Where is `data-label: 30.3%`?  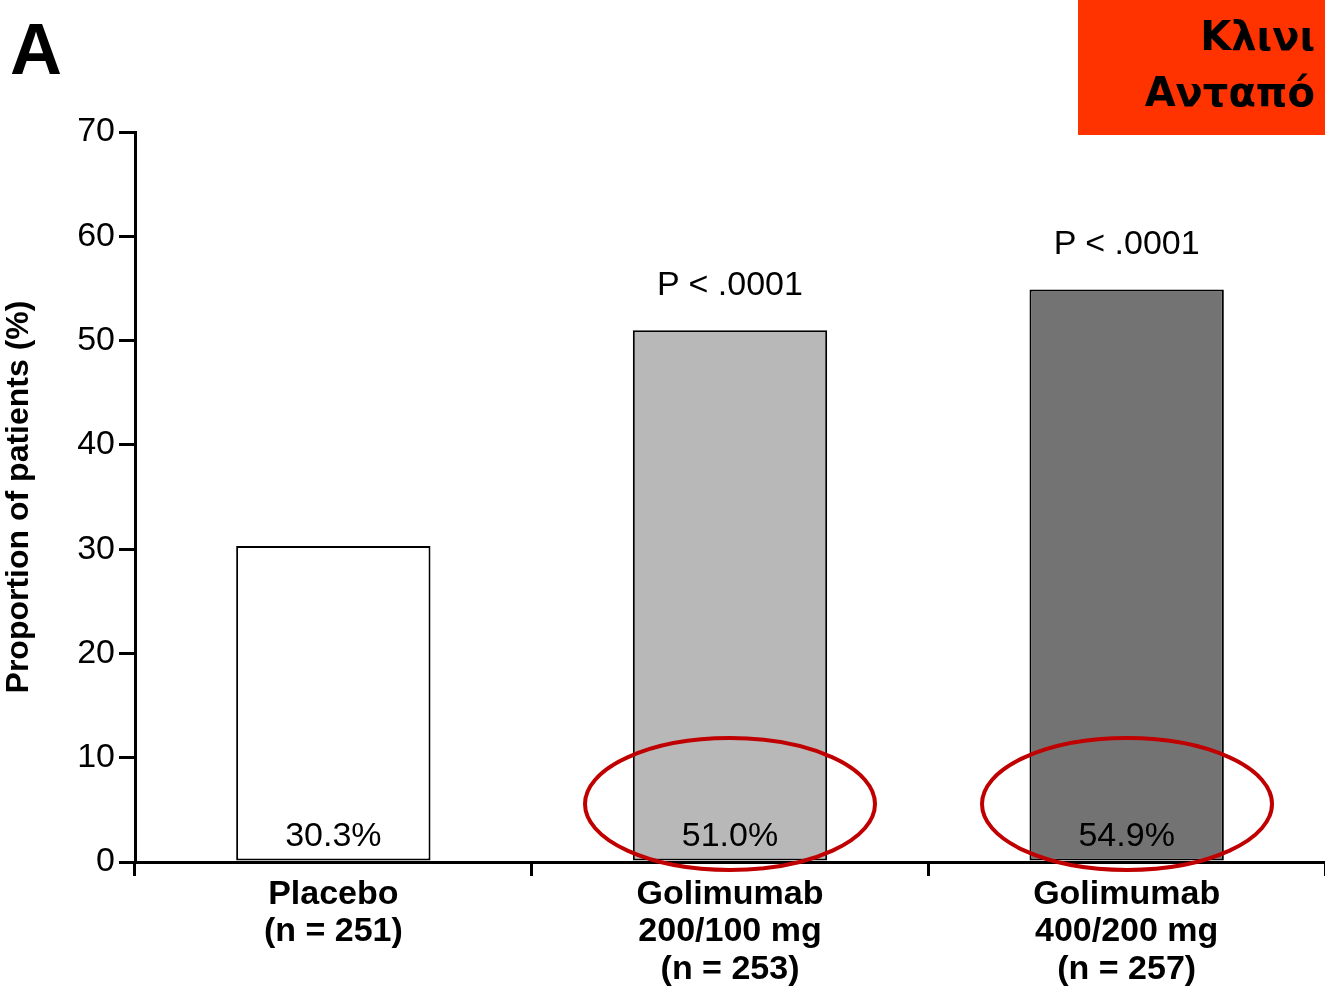 data-label: 30.3% is located at coordinates (333, 834).